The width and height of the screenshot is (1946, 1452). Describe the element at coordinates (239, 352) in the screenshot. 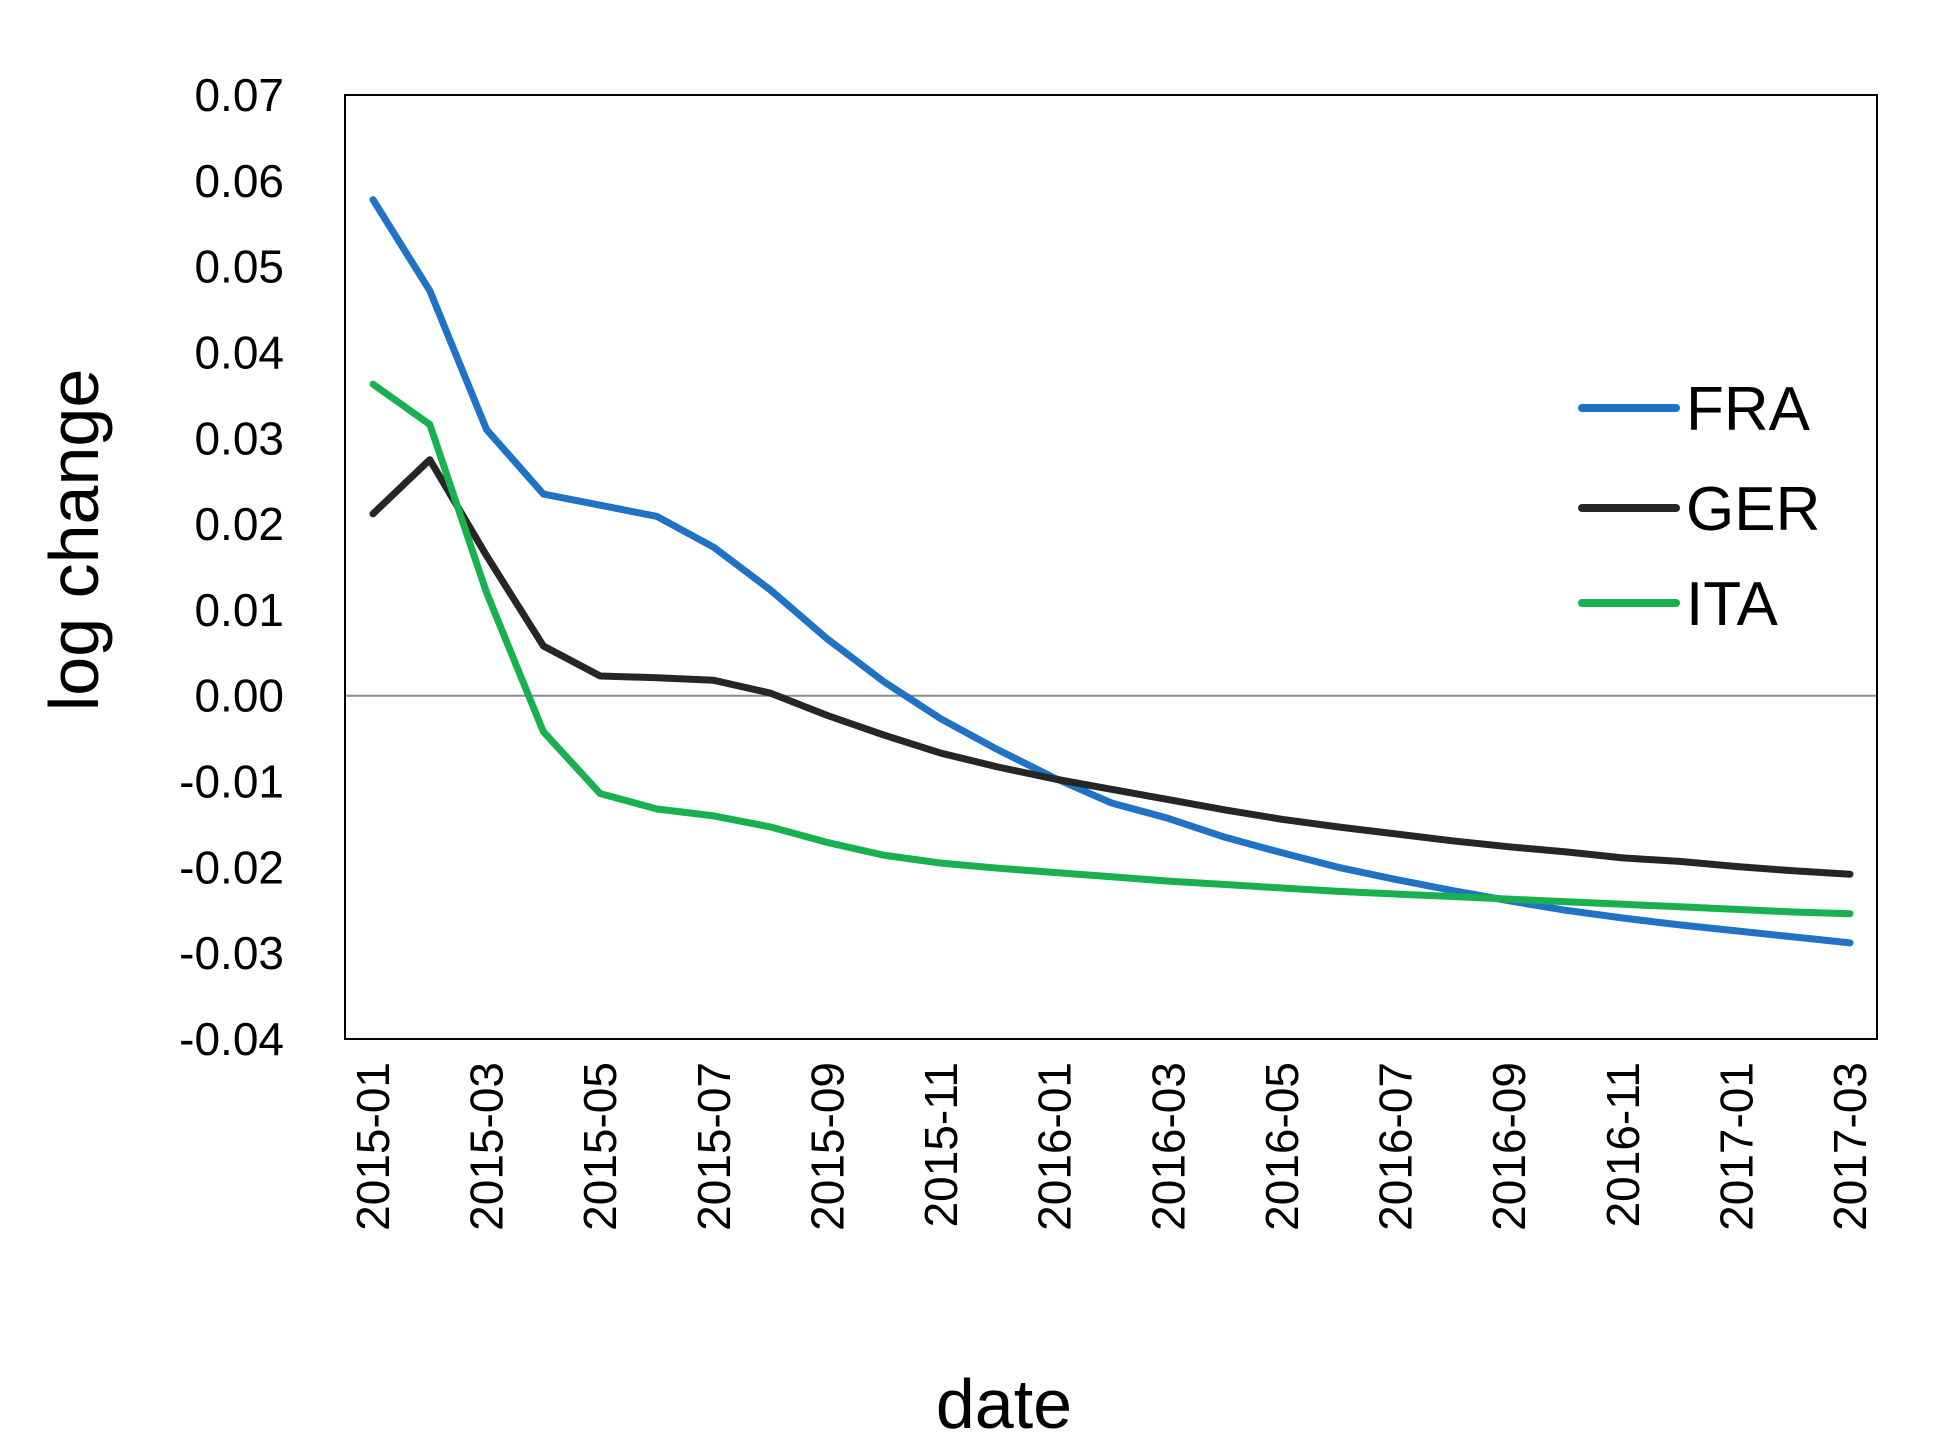

I see `y-tick-label: 0.04` at that location.